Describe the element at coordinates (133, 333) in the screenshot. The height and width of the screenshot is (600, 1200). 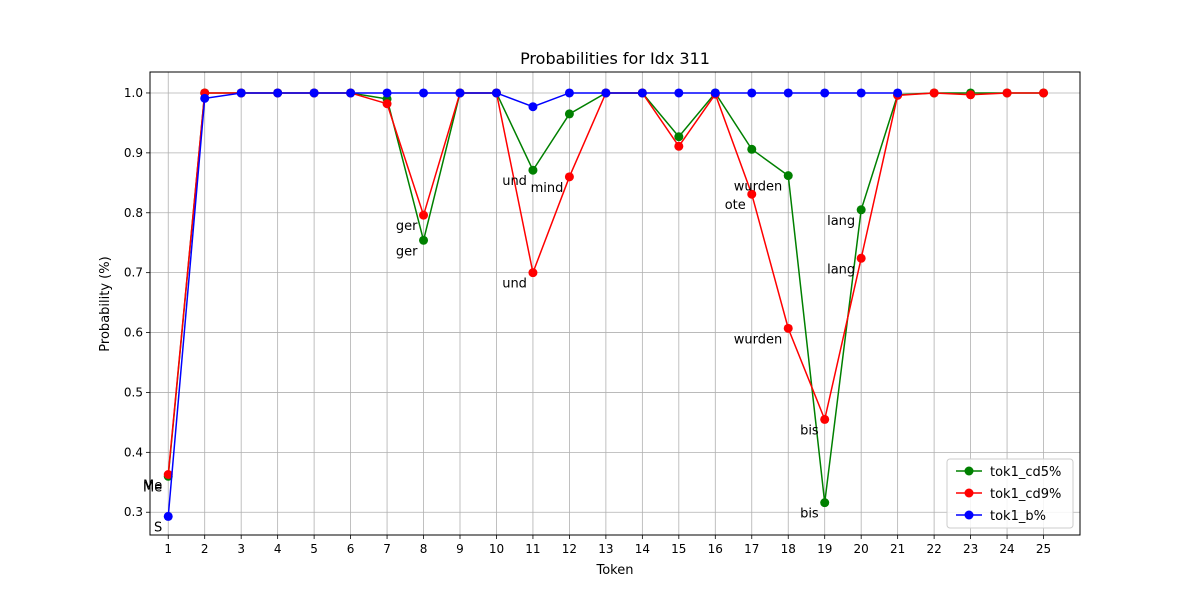
I see `y-tick-label: 0.6` at that location.